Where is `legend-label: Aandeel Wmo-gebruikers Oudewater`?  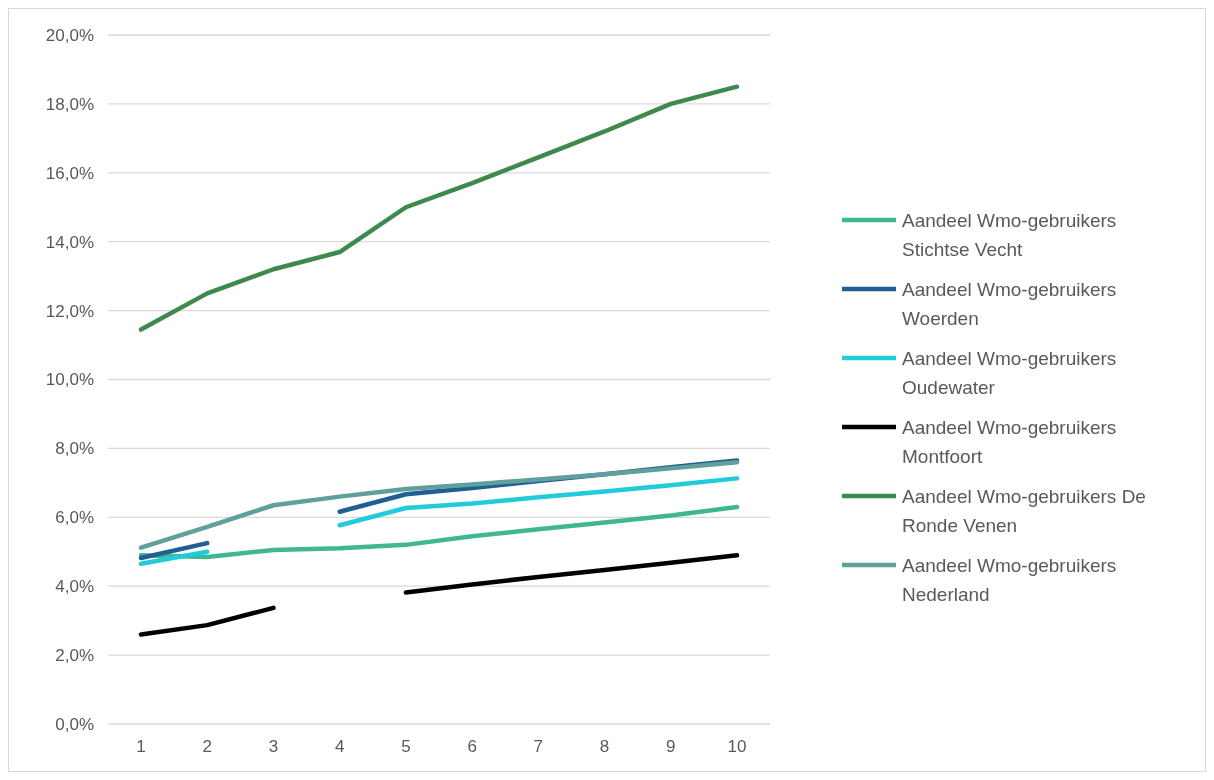
legend-label: Aandeel Wmo-gebruikers Oudewater is located at coordinates (1009, 372).